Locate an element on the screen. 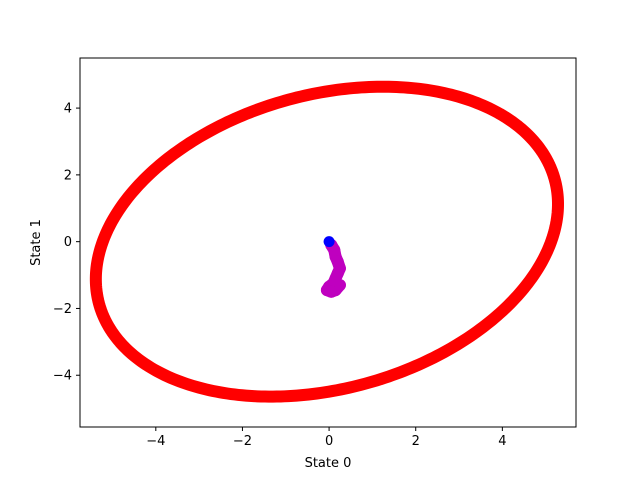 The width and height of the screenshot is (640, 480). blue-point-series is located at coordinates (329, 242).